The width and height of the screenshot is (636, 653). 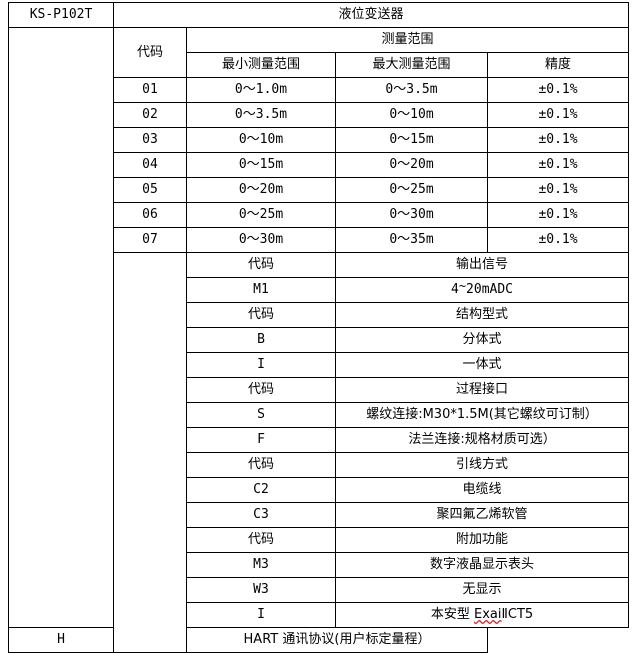 I want to click on table-row: 05 0～20m 0～25m ±0.1%, so click(x=319, y=190).